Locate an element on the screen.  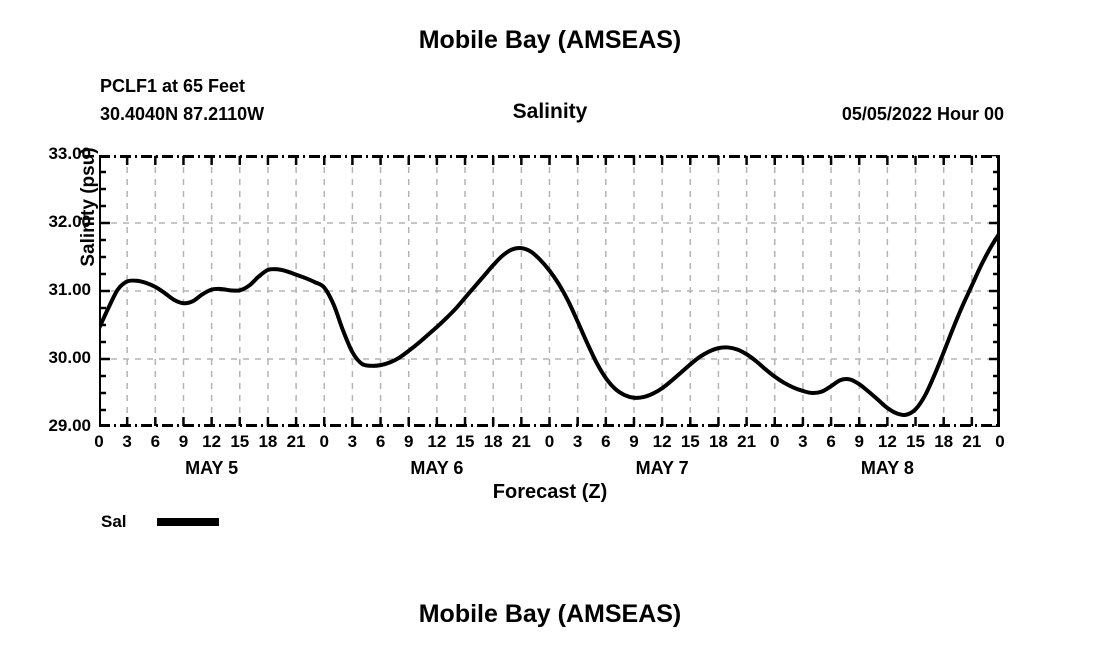
legend-label-sal: Sal is located at coordinates (114, 521).